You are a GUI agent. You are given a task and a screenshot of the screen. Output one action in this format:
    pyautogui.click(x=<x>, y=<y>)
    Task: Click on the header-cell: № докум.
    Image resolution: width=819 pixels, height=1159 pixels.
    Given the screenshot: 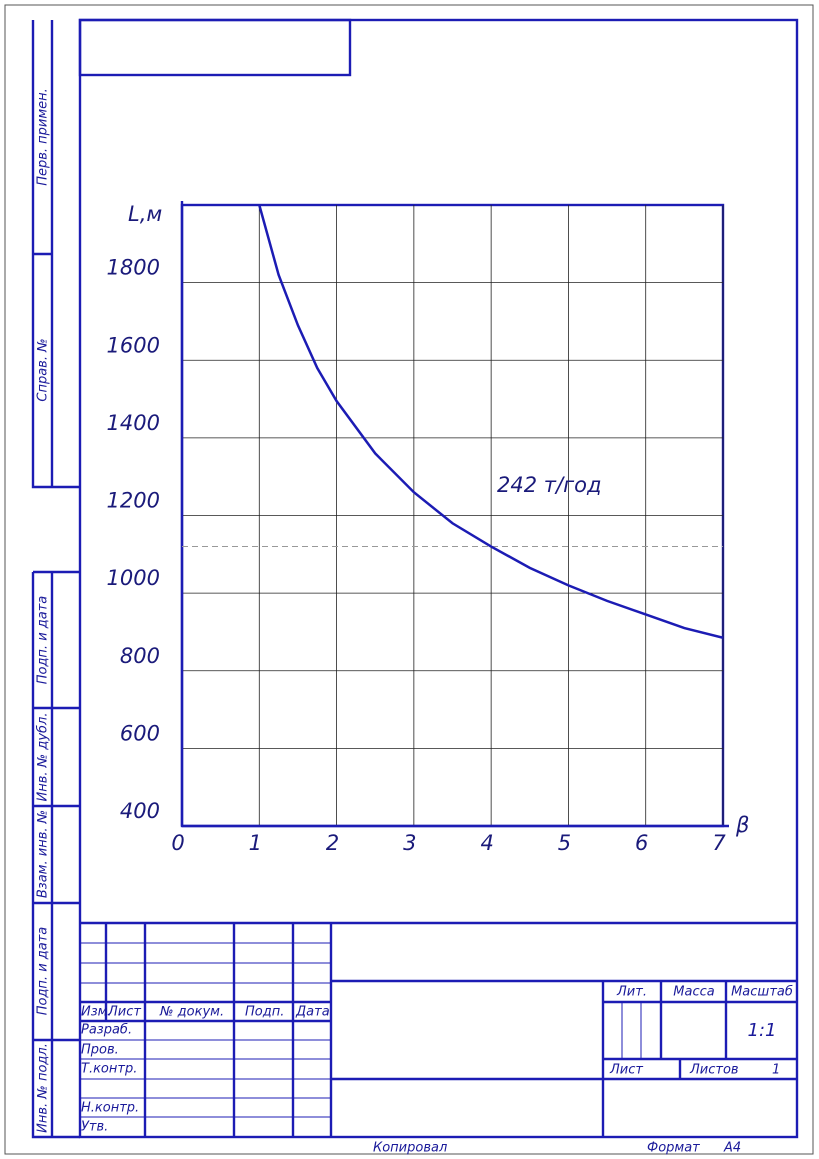 What is the action you would take?
    pyautogui.click(x=191, y=1012)
    